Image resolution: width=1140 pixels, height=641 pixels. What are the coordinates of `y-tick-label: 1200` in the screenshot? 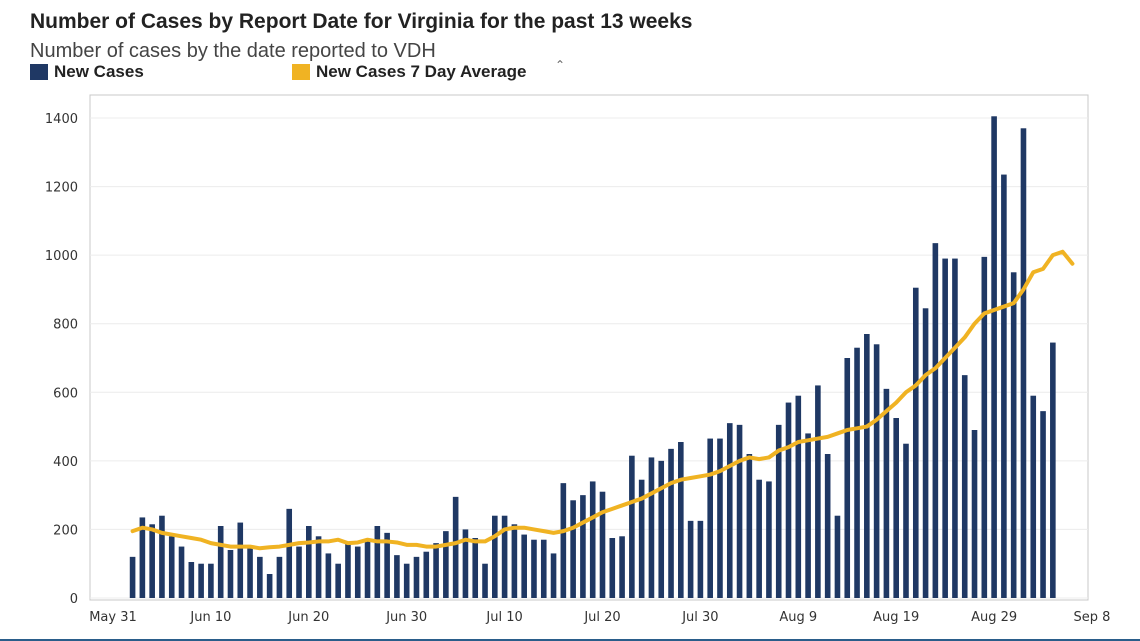 It's located at (61, 188).